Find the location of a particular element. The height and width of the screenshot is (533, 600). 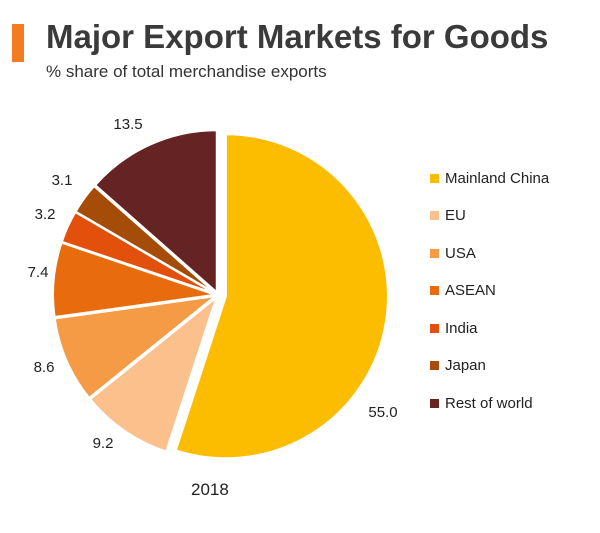

page-title: Major Export Markets for Goods is located at coordinates (297, 36).